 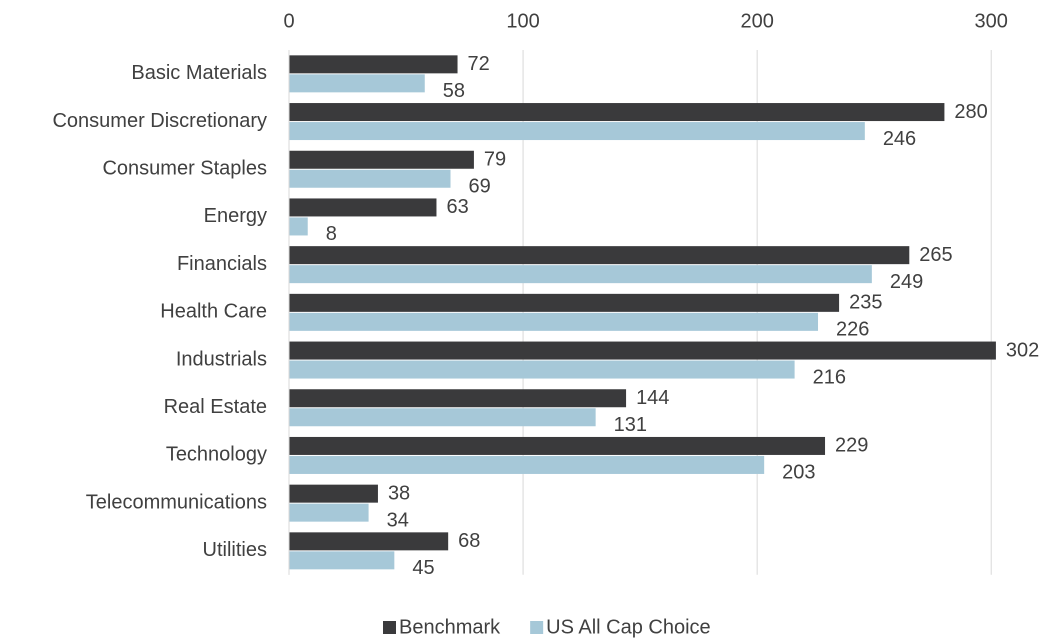 What do you see at coordinates (235, 216) in the screenshot?
I see `y-tick-label: Energy` at bounding box center [235, 216].